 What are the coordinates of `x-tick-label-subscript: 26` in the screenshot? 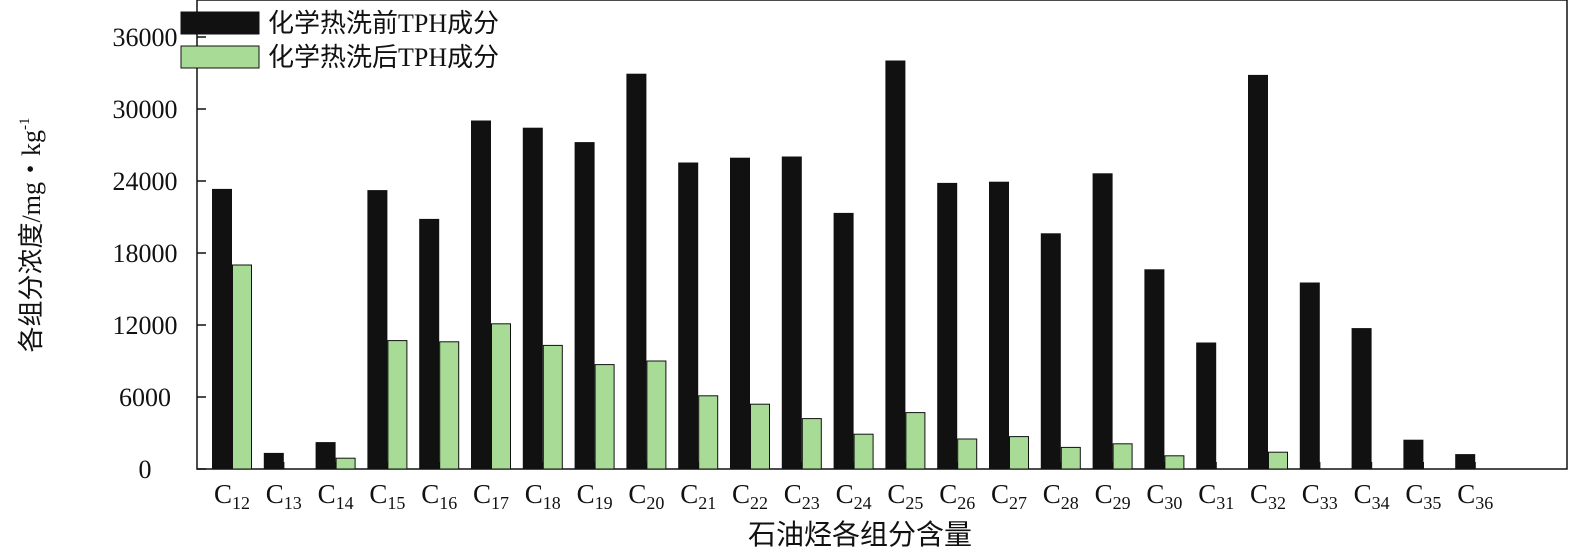 It's located at (966, 503).